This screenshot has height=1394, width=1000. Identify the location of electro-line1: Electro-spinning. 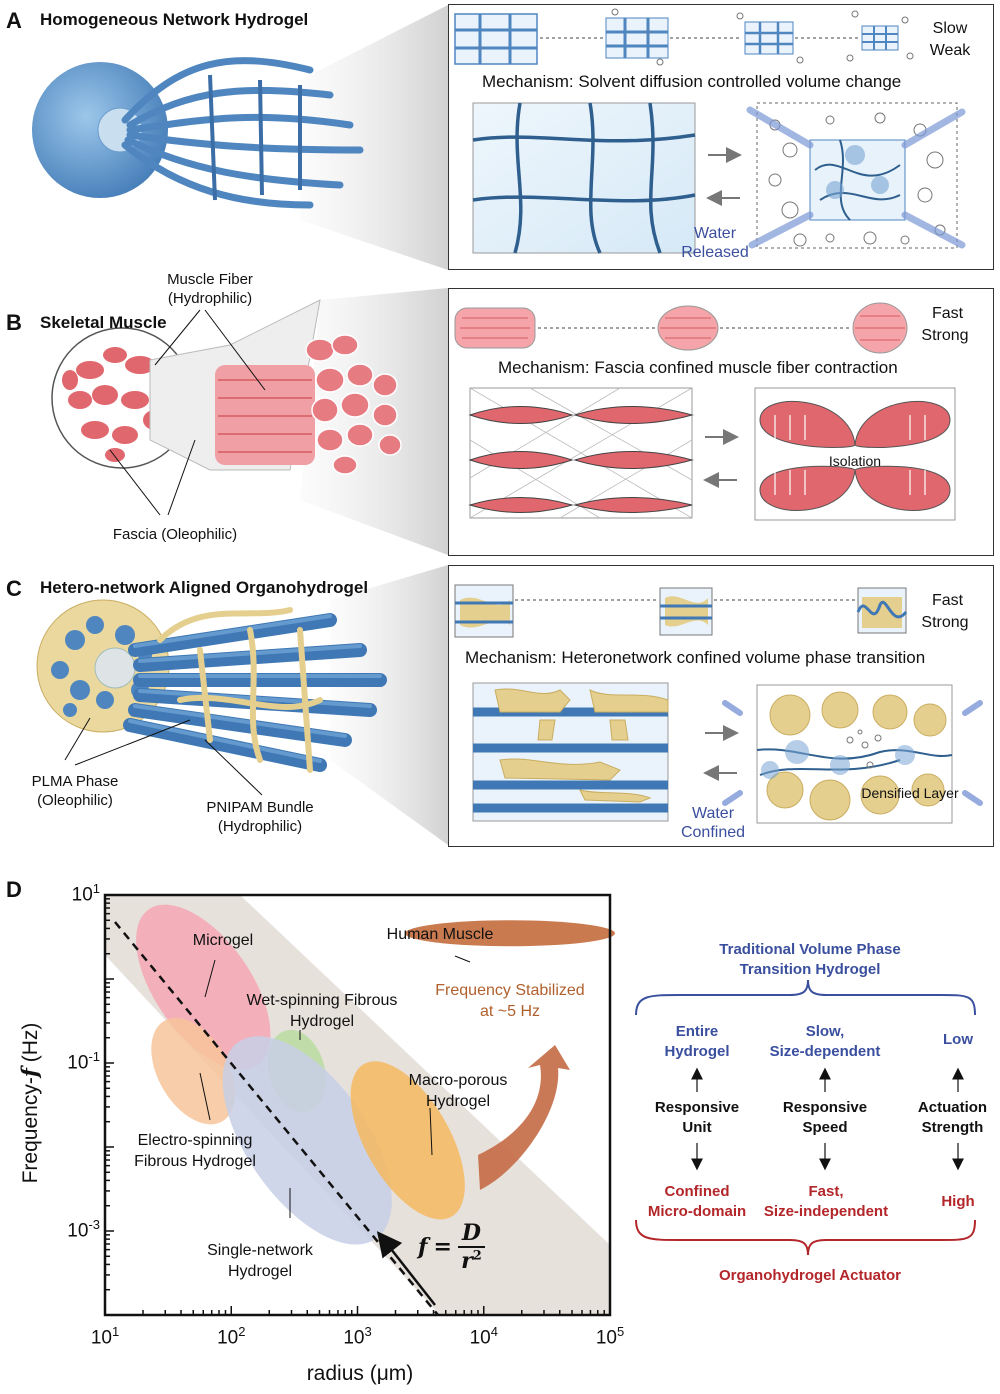
(195, 1140).